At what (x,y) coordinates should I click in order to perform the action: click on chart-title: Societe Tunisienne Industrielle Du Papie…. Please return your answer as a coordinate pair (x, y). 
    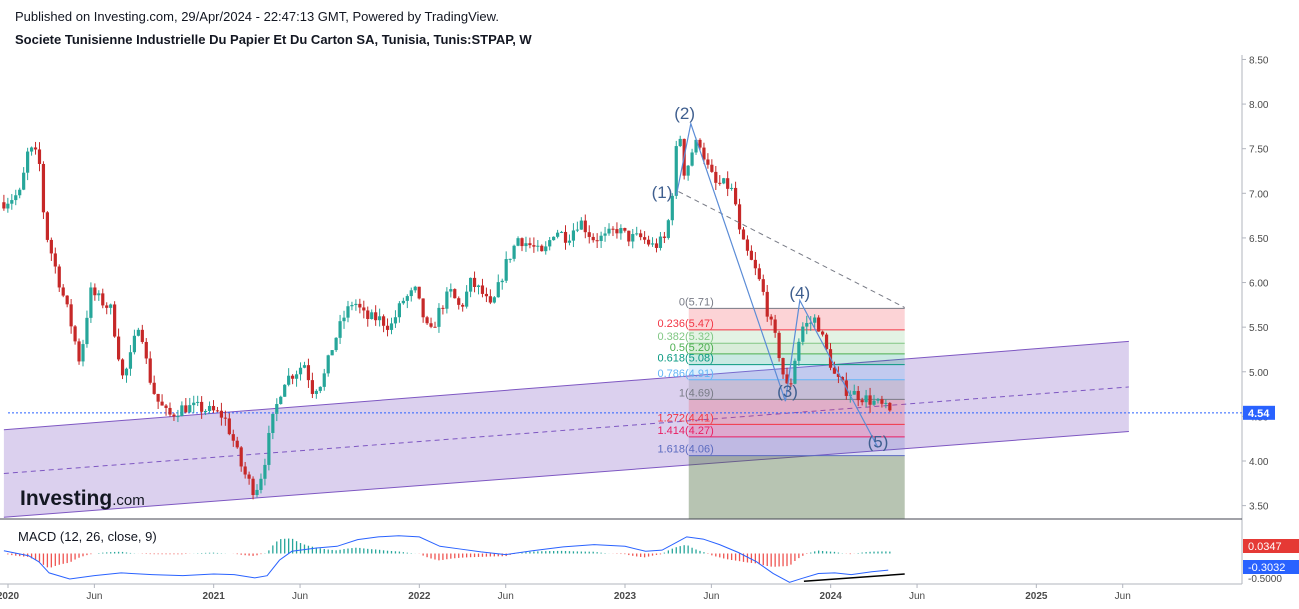
    Looking at the image, I should click on (273, 39).